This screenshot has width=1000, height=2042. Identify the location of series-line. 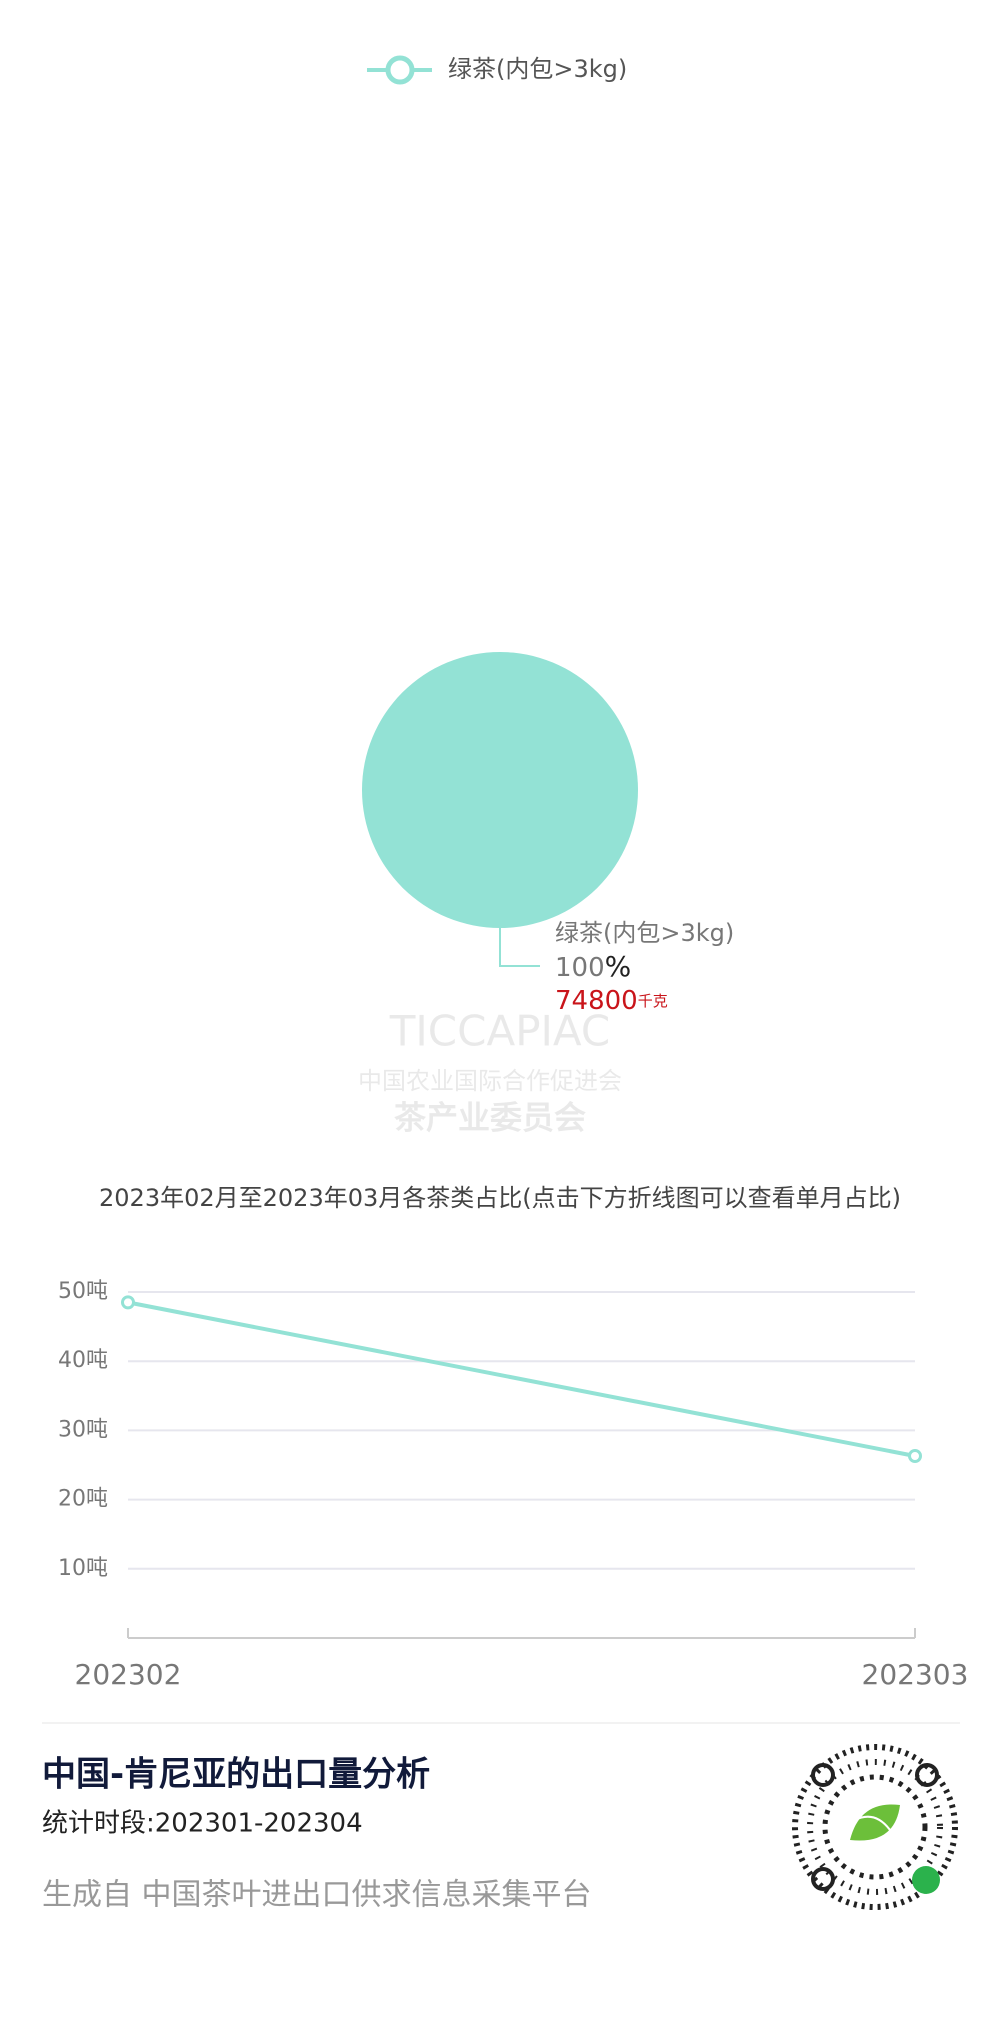
(521, 1379).